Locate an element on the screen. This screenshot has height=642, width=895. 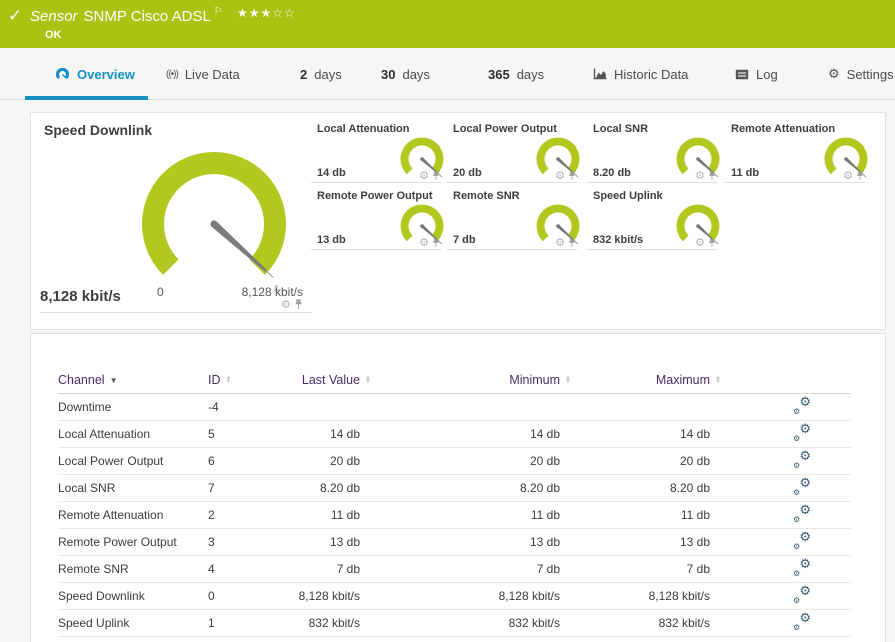
mini-gauge-value: 14 db is located at coordinates (331, 173).